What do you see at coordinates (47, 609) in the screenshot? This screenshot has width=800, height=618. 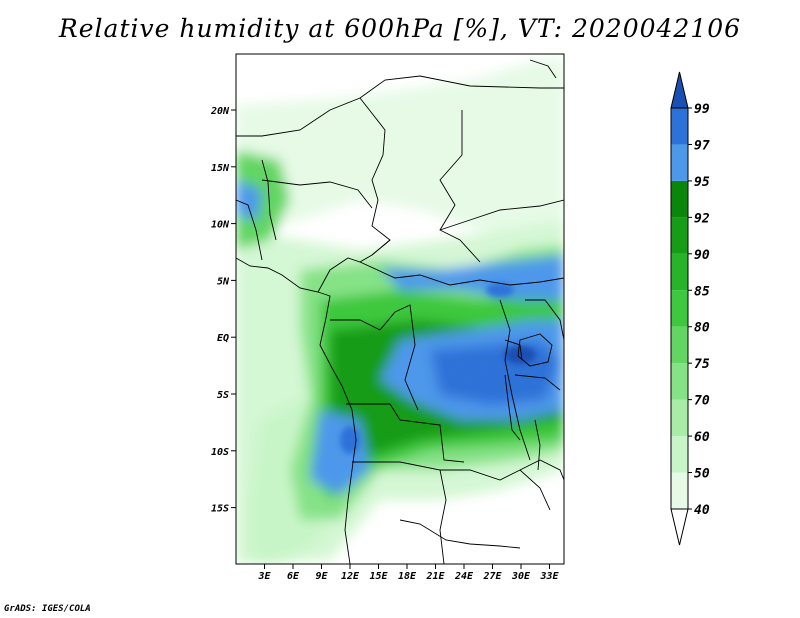 I see `grads-credit: GrADS: IGES/COLA` at bounding box center [47, 609].